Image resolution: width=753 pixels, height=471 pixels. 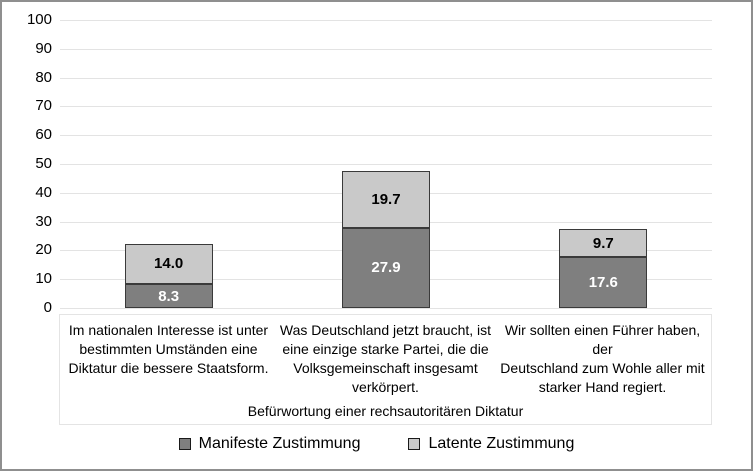 What do you see at coordinates (43, 163) in the screenshot?
I see `ytick-label-50: 50` at bounding box center [43, 163].